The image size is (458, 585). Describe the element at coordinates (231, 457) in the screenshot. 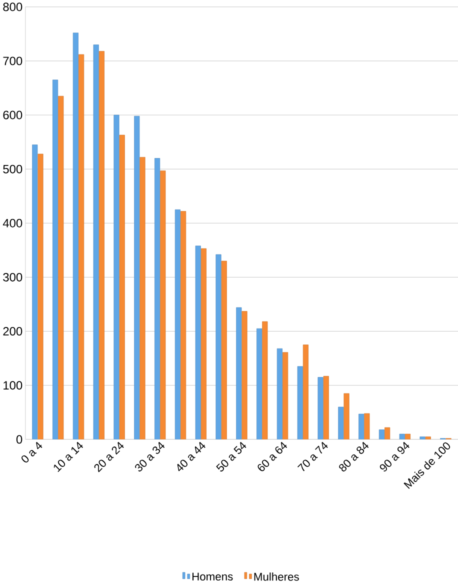

I see `x-tick-label: 50 a 54` at that location.